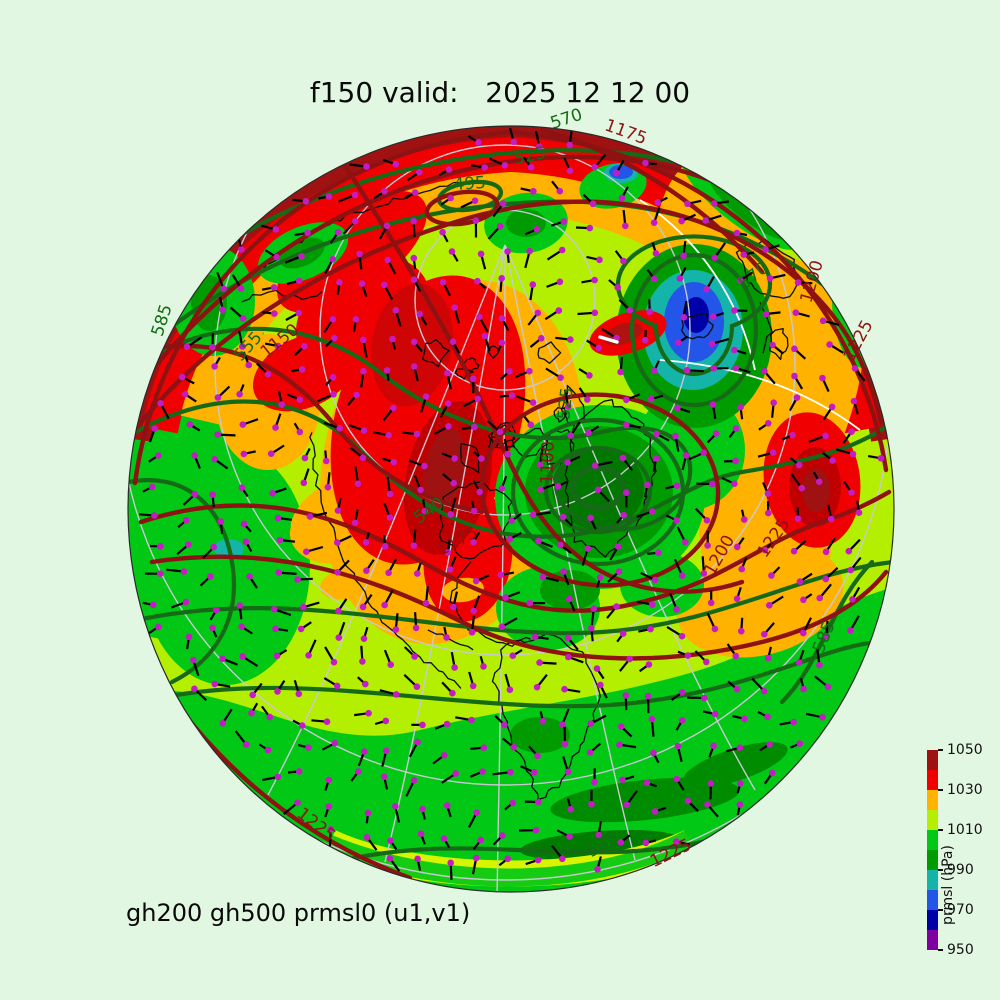 This screenshot has height=1000, width=1000. I want to click on coastline, so click(778, 344).